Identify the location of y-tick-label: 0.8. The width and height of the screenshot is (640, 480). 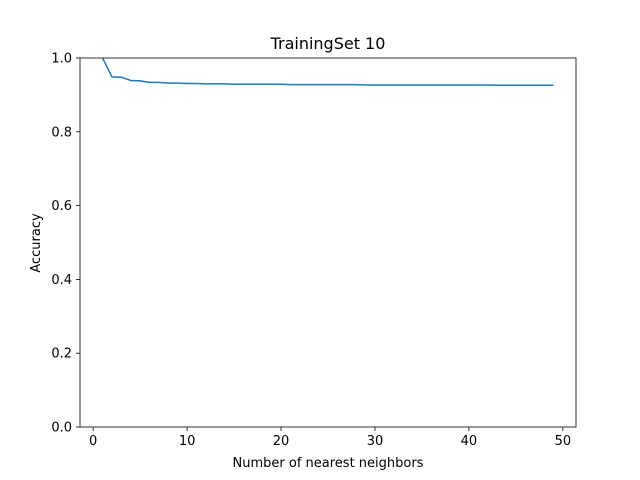
(61, 132).